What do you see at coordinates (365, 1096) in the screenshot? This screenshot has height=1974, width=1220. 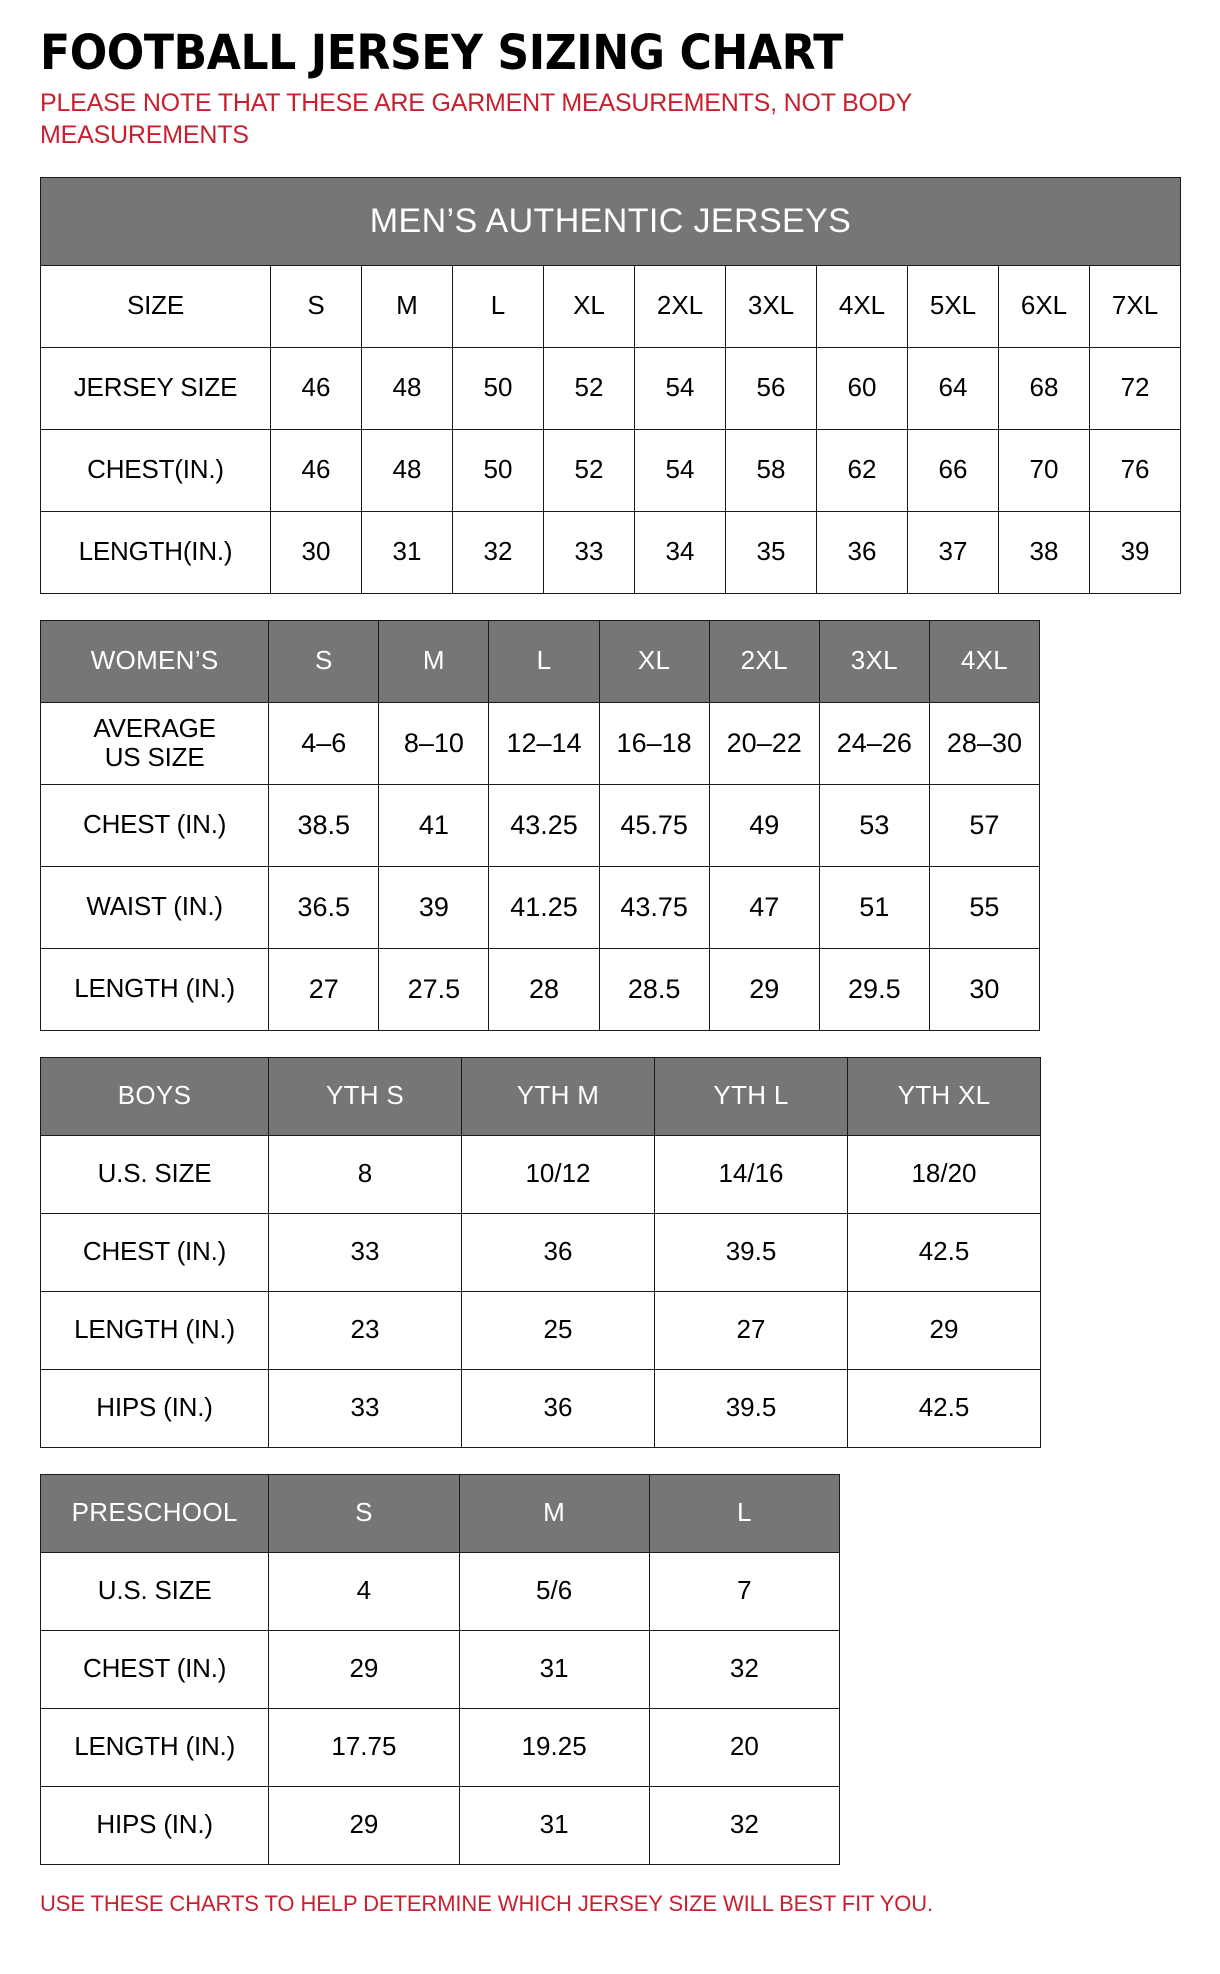 I see `boys-size-YTH-S: YTH S` at bounding box center [365, 1096].